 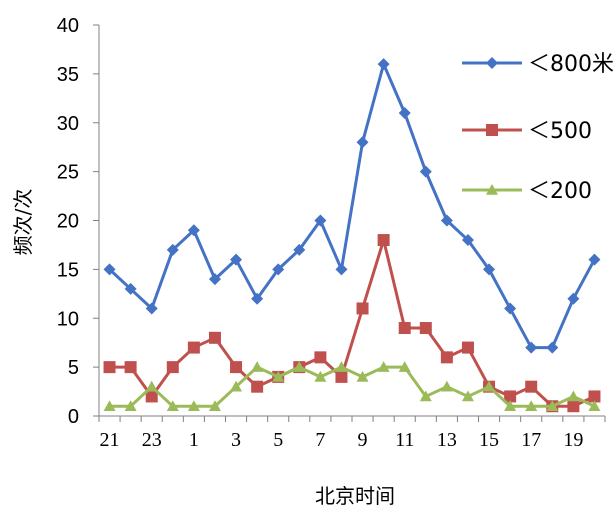 I want to click on legend-entry: ＜500, so click(x=527, y=131).